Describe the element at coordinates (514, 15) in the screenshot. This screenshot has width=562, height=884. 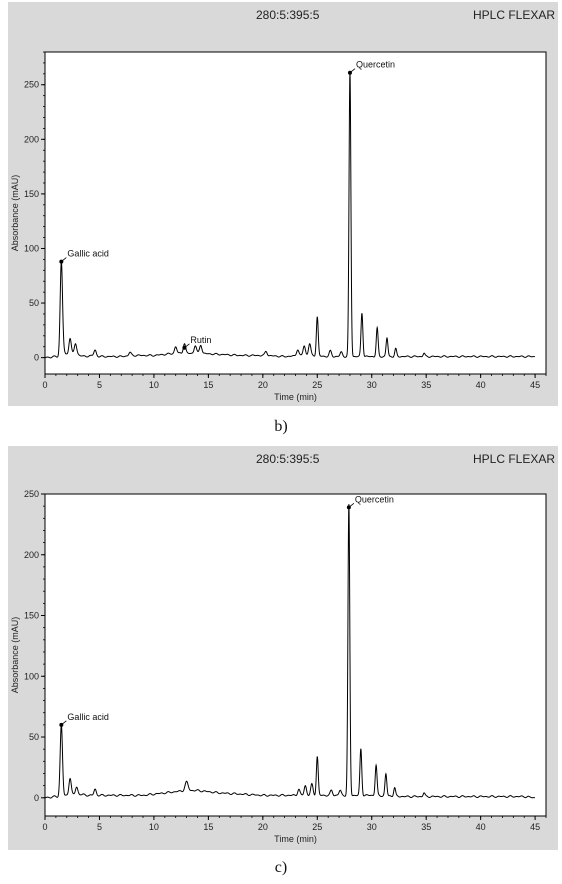
I see `panel-b-right-title: HPLC FLEXAR` at that location.